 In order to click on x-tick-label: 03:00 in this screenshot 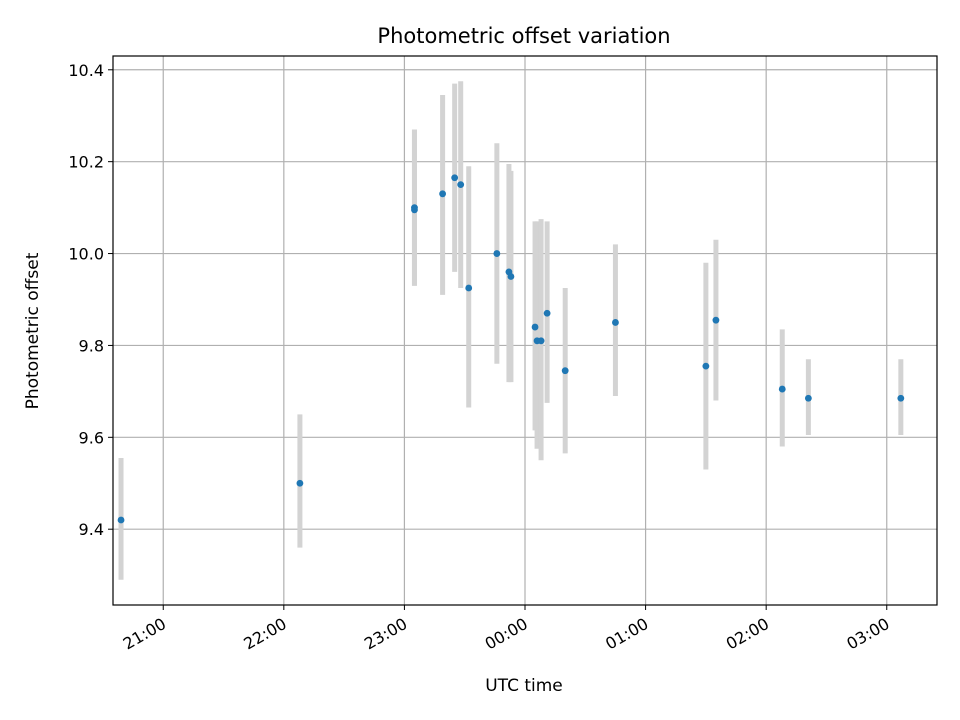, I will do `click(867, 634)`.